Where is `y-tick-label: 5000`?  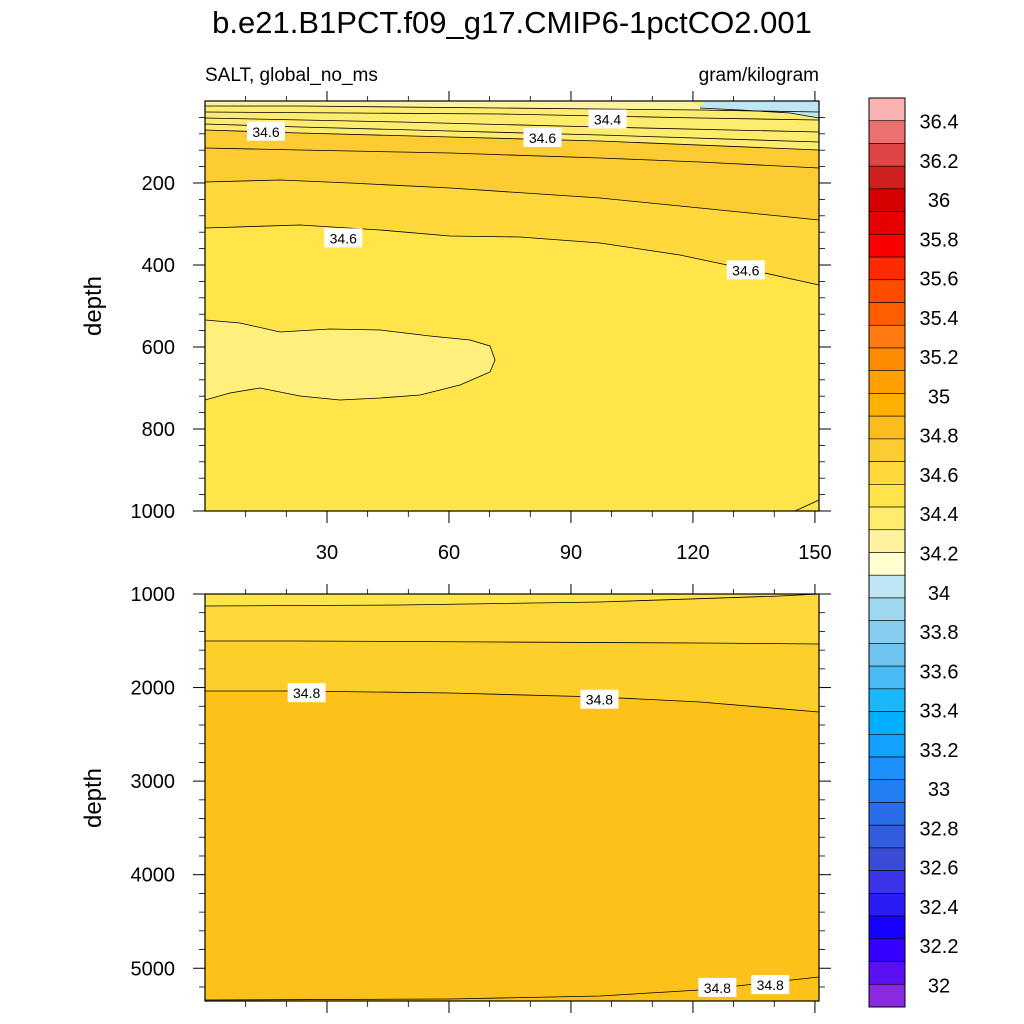 y-tick-label: 5000 is located at coordinates (153, 969).